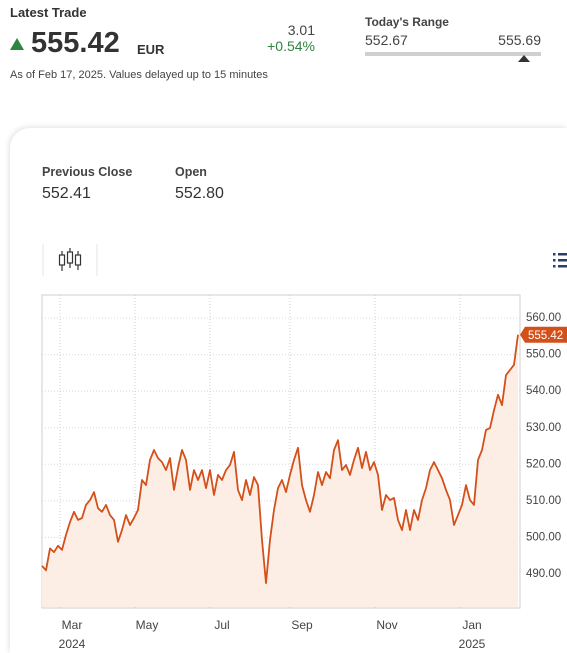 This screenshot has height=653, width=567. What do you see at coordinates (70, 259) in the screenshot?
I see `candlestick-icon` at bounding box center [70, 259].